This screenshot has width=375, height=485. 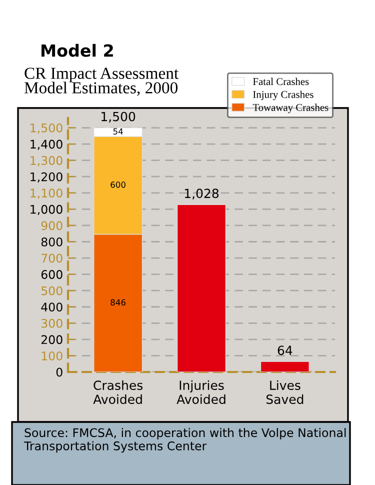 What do you see at coordinates (51, 307) in the screenshot?
I see `y-tick-label: 400` at bounding box center [51, 307].